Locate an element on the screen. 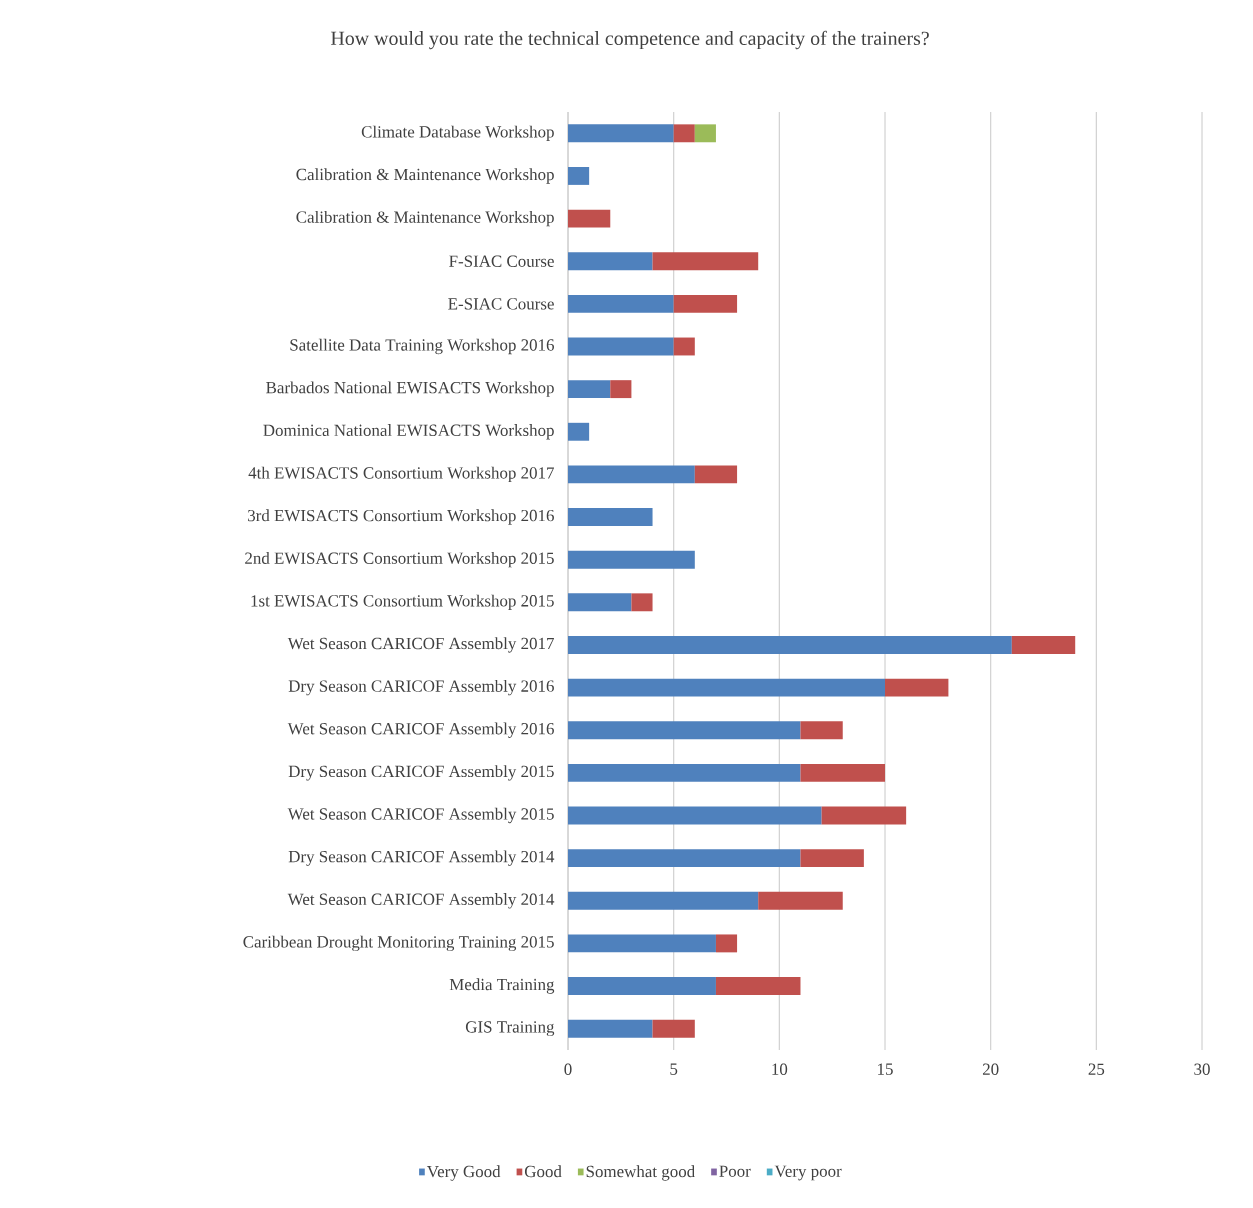 The width and height of the screenshot is (1253, 1208). y-tick-label: Dry Season CARICOF Assembly 2014 is located at coordinates (421, 858).